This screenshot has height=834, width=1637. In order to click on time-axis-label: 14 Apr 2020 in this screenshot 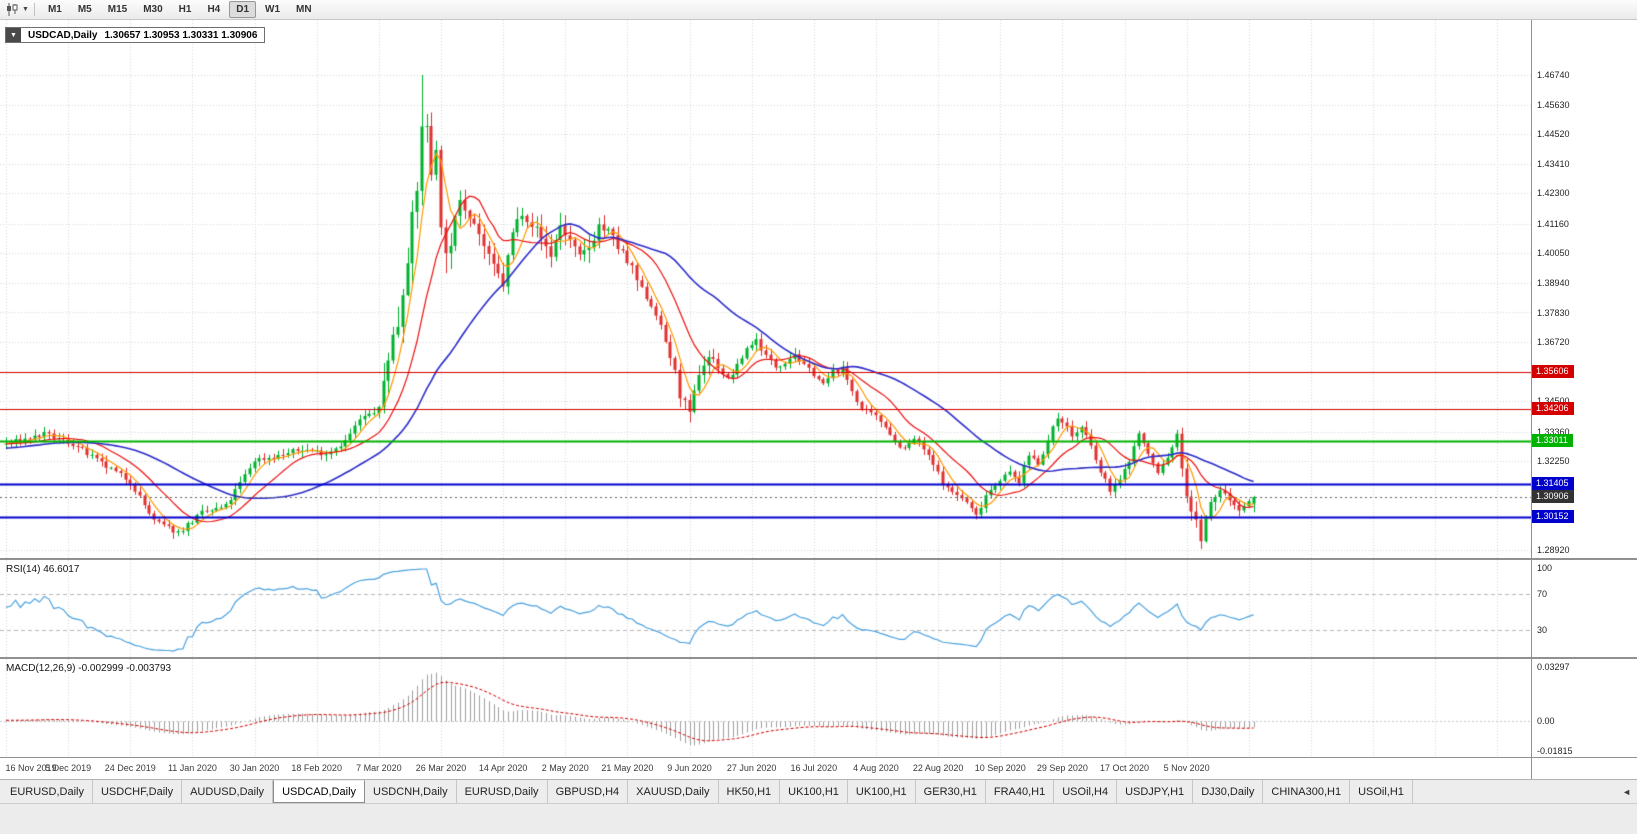, I will do `click(503, 768)`.